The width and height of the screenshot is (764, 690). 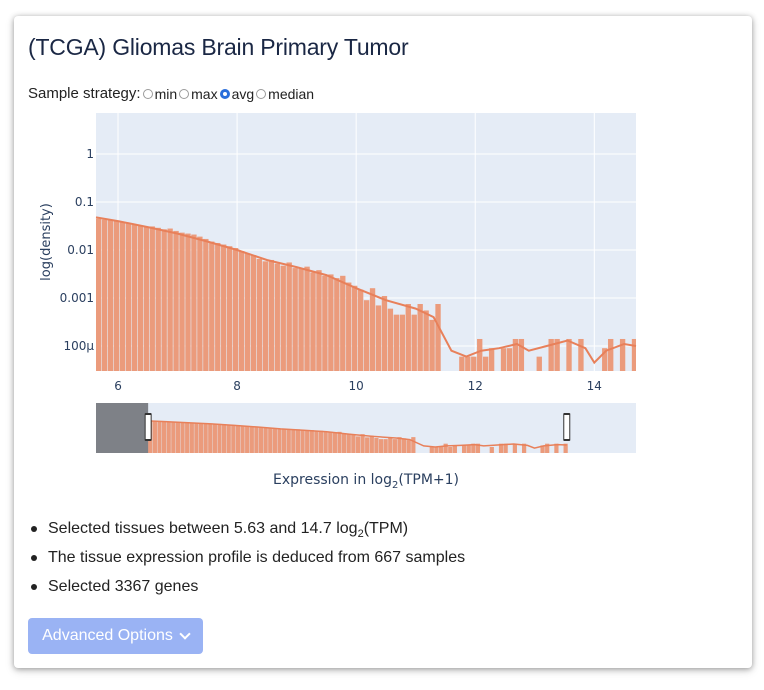 What do you see at coordinates (237, 386) in the screenshot?
I see `x-tick-label: 8` at bounding box center [237, 386].